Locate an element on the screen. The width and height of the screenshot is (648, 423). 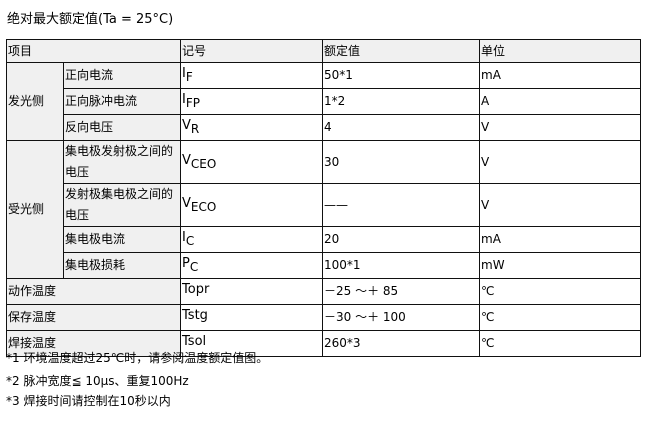
group-detector: 受光侧 is located at coordinates (35, 209).